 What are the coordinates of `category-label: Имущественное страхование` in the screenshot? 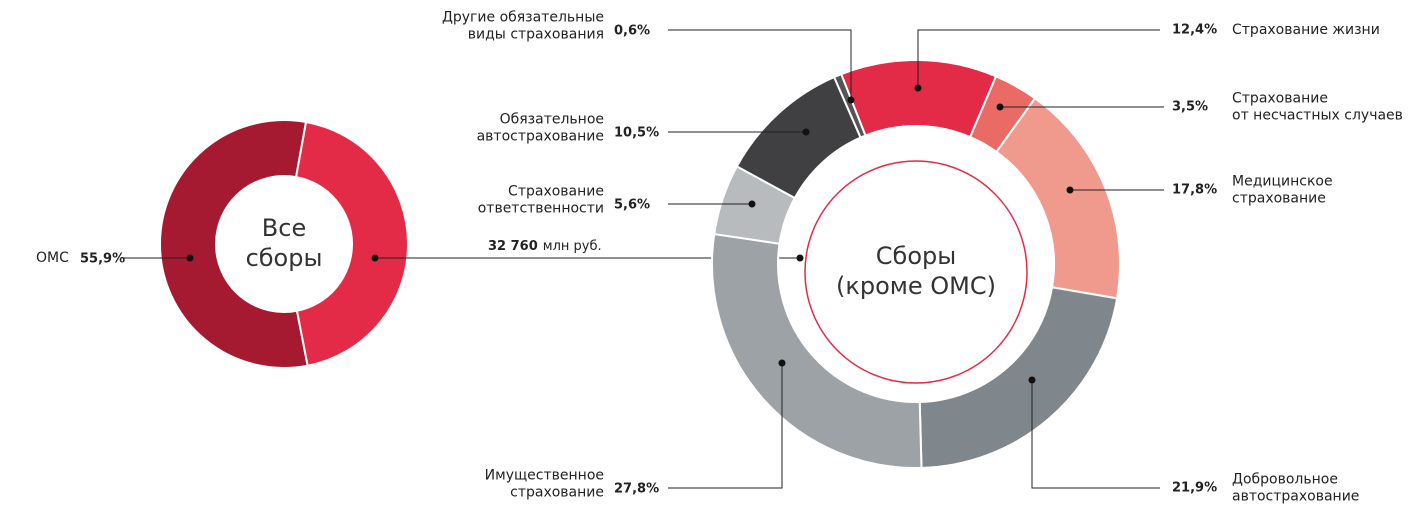 It's located at (544, 484).